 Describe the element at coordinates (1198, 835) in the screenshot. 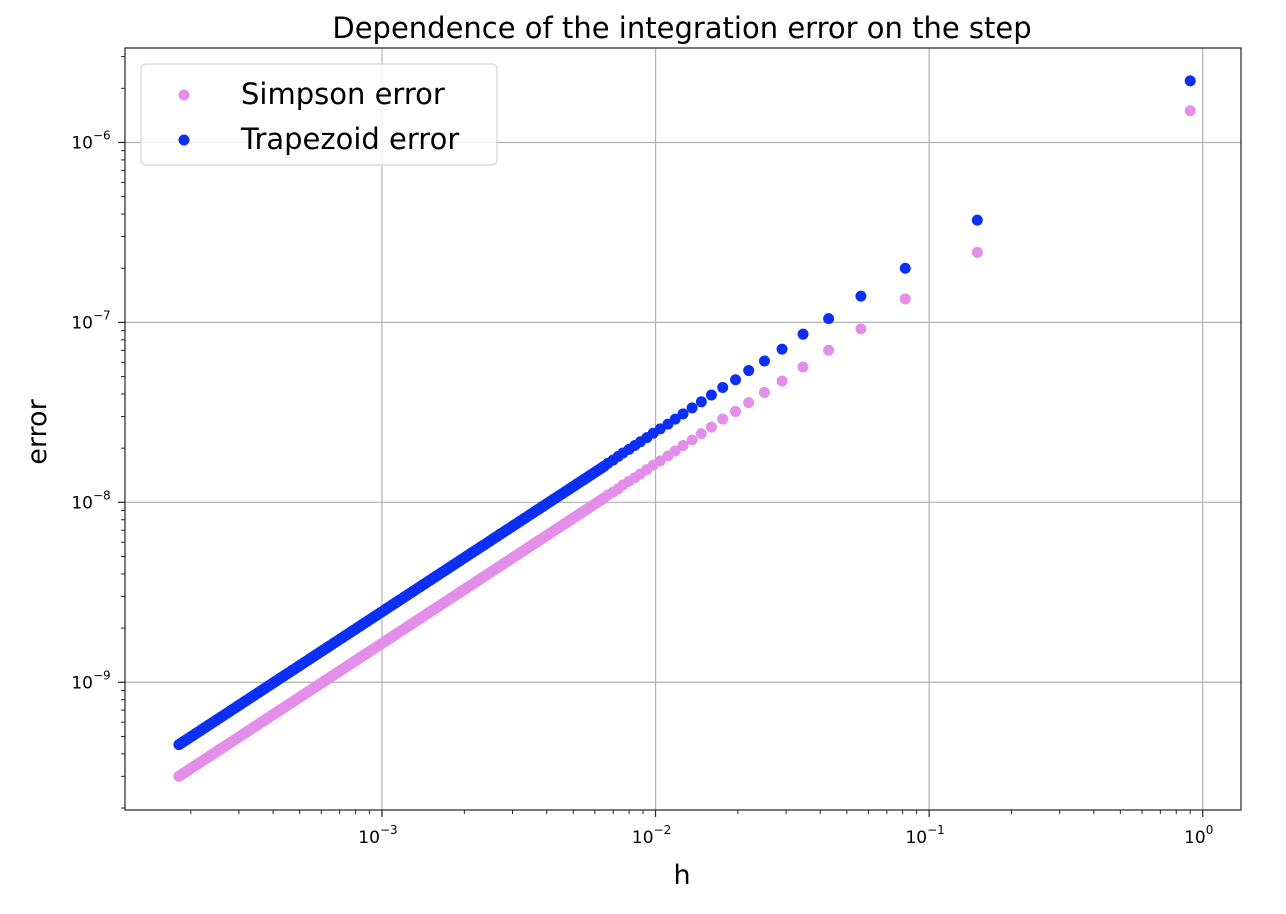

I see `x-tick-label: 10⁰` at that location.